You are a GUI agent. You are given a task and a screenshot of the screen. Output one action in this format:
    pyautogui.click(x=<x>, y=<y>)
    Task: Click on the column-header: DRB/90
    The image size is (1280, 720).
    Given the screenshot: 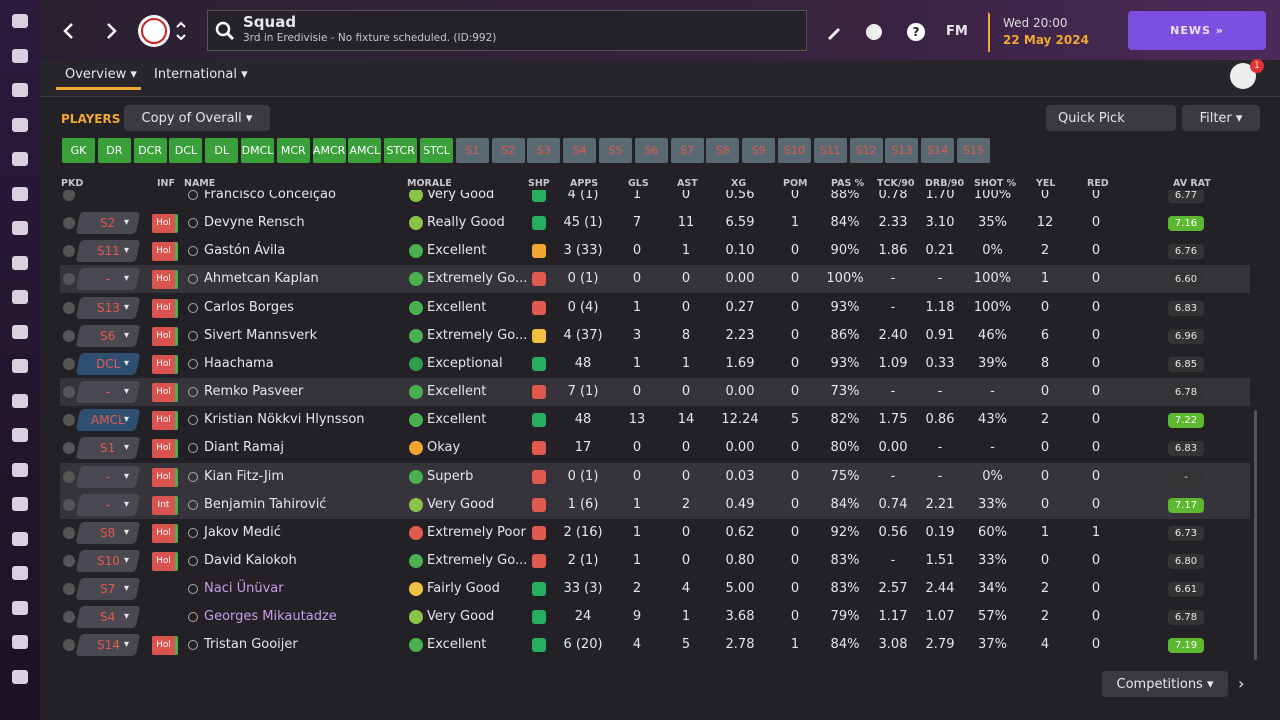 What is the action you would take?
    pyautogui.click(x=945, y=183)
    